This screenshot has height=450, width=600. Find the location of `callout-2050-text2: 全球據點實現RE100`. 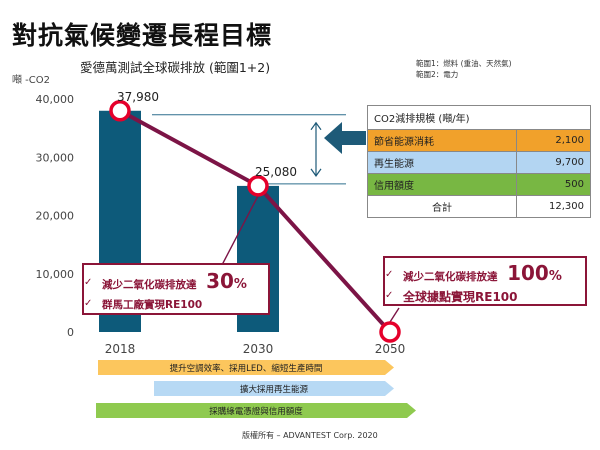

callout-2050-text2: 全球據點實現RE100 is located at coordinates (460, 297).